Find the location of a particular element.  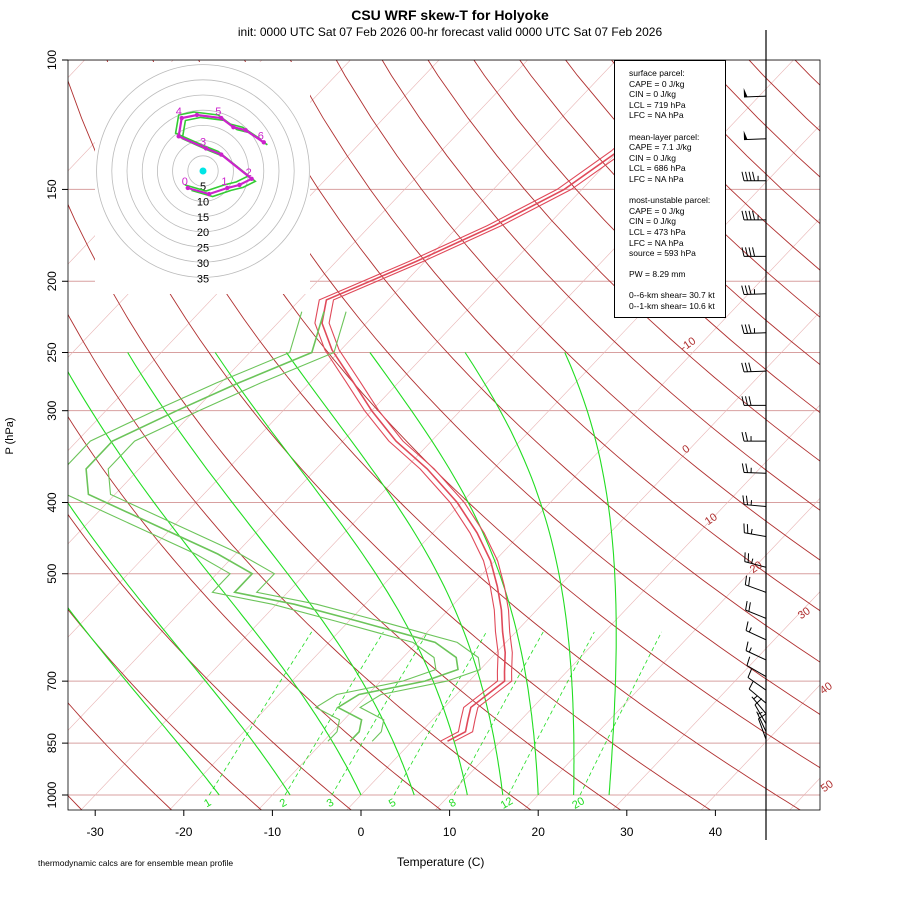

wind-barb-flag is located at coordinates (745, 92).